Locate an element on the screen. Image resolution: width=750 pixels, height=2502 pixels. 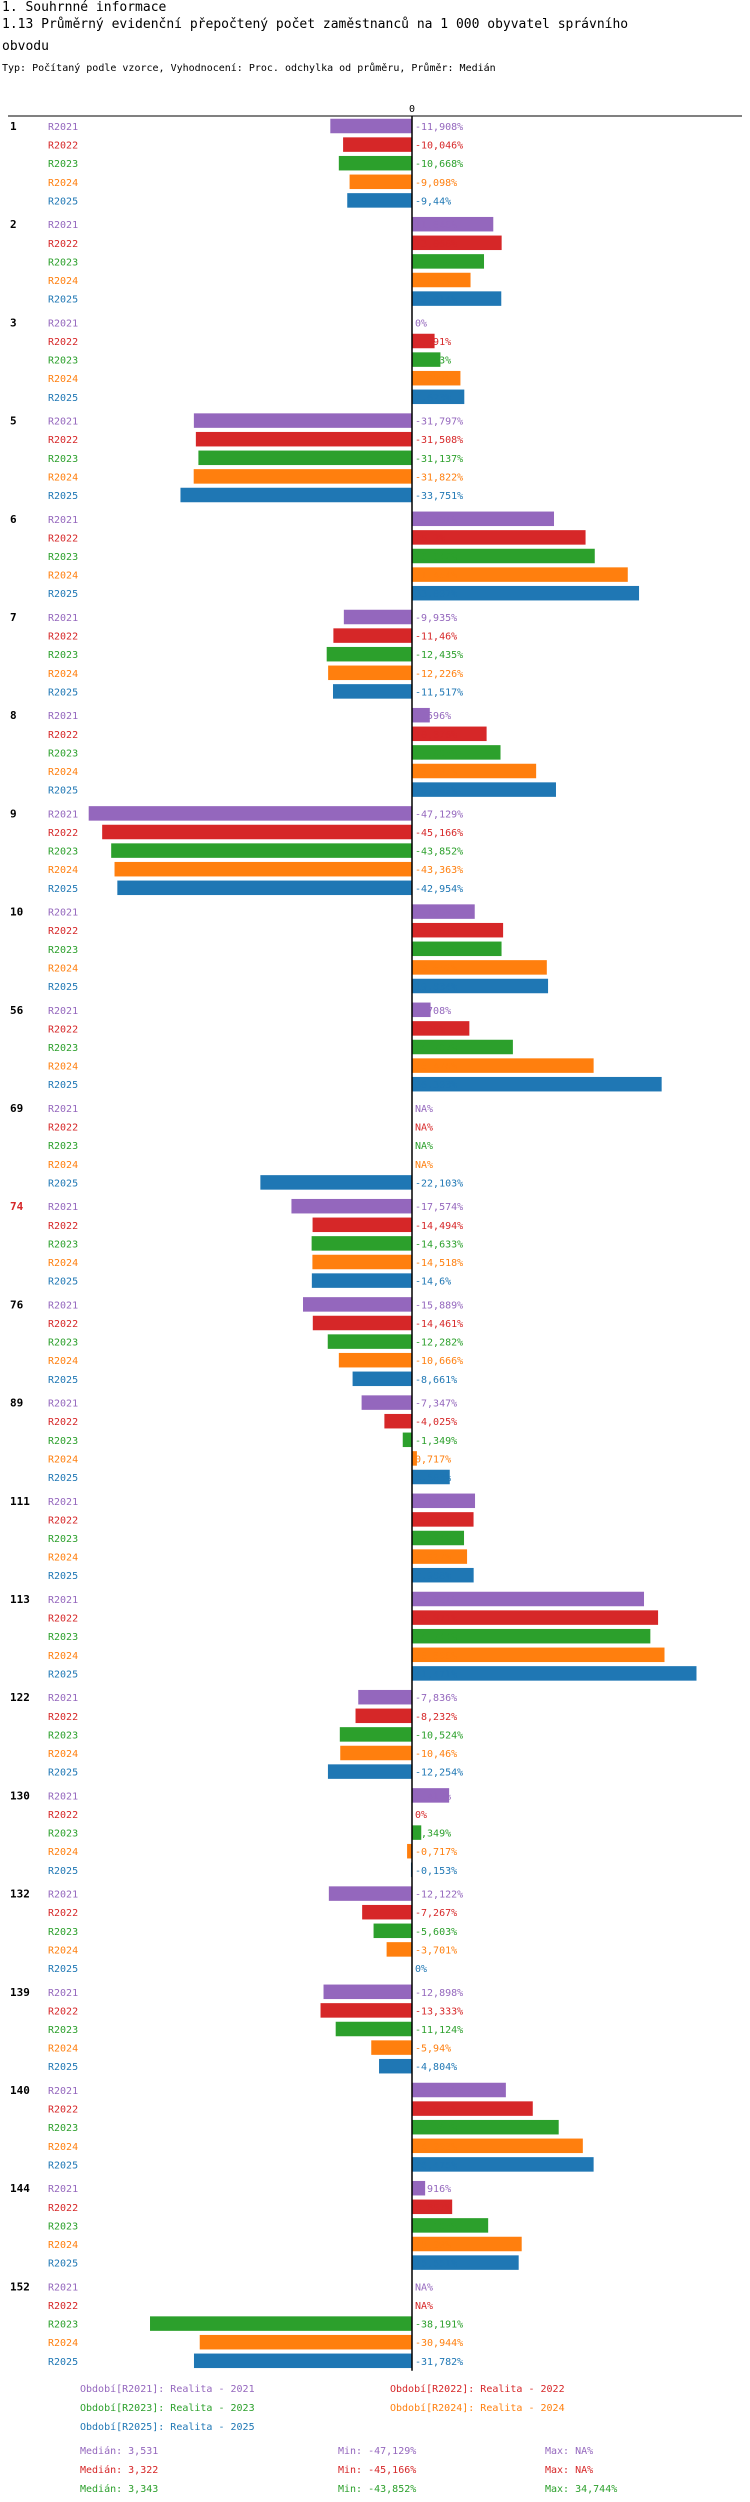
value-label: -12,898% is located at coordinates (439, 1993).